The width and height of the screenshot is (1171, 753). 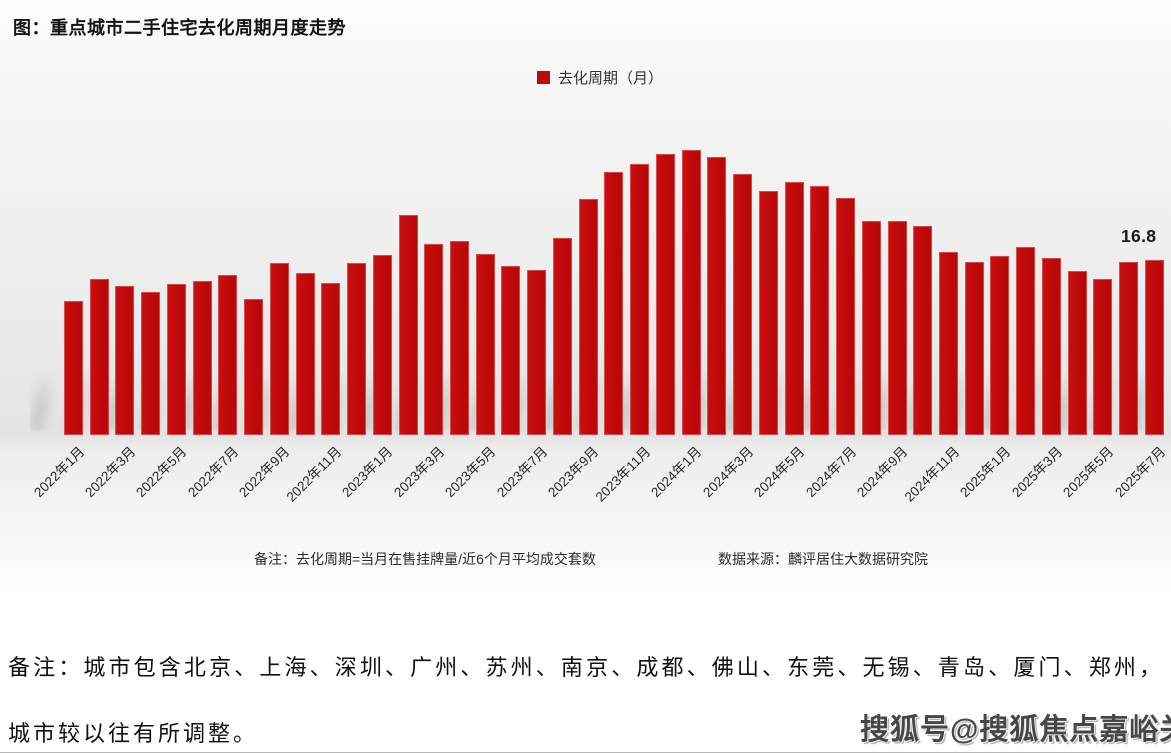 What do you see at coordinates (99, 357) in the screenshot?
I see `bar-2022年2月` at bounding box center [99, 357].